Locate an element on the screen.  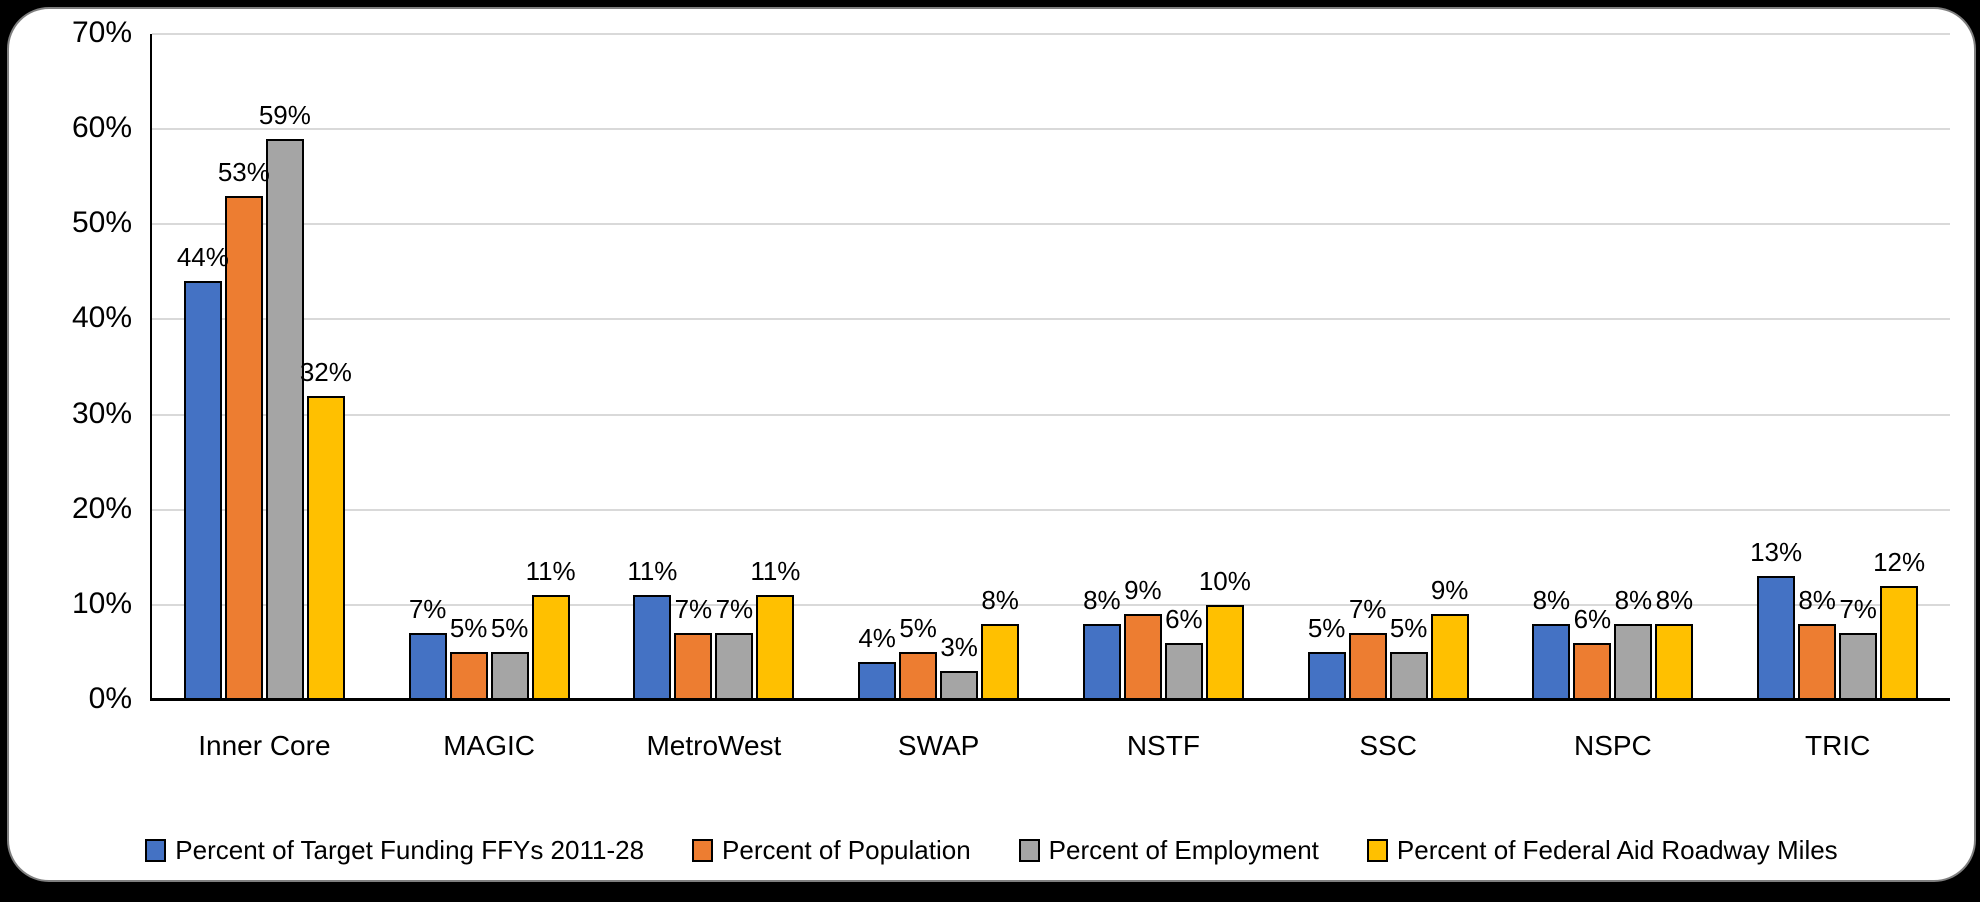
category-label: Inner Core is located at coordinates (264, 745).